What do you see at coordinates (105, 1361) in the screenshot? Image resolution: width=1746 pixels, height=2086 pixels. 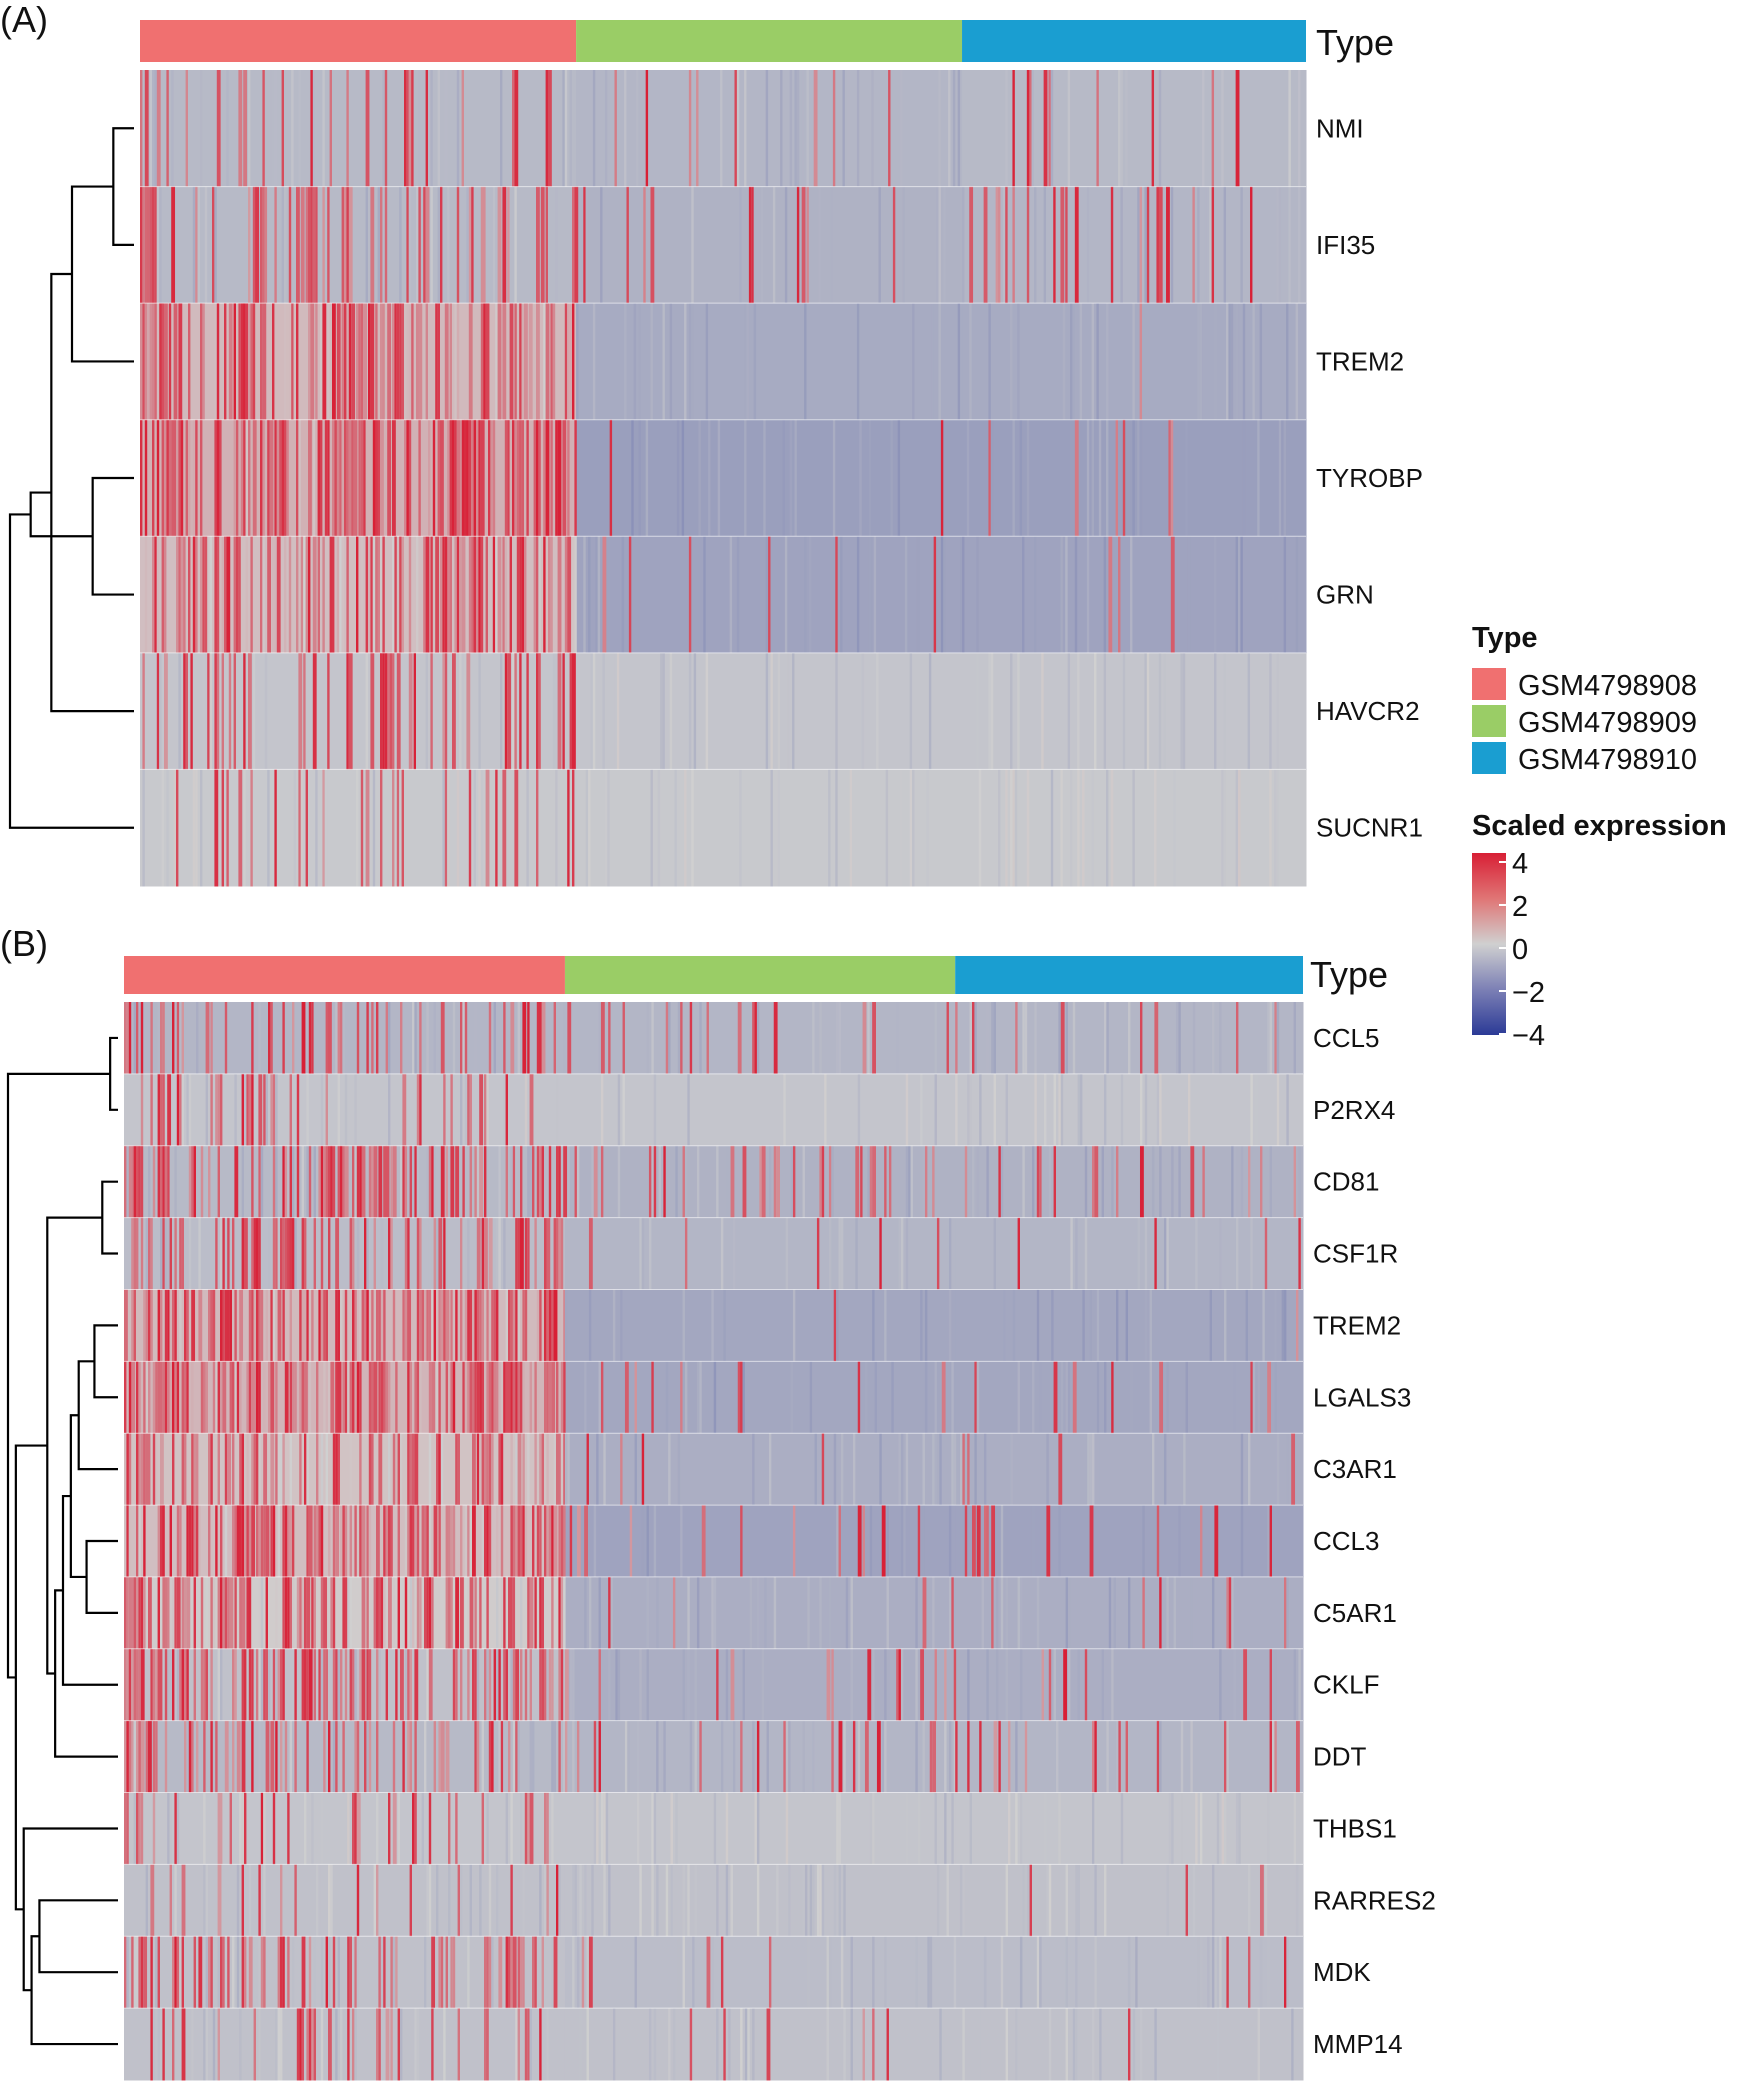 I see `dendrogram-branch` at bounding box center [105, 1361].